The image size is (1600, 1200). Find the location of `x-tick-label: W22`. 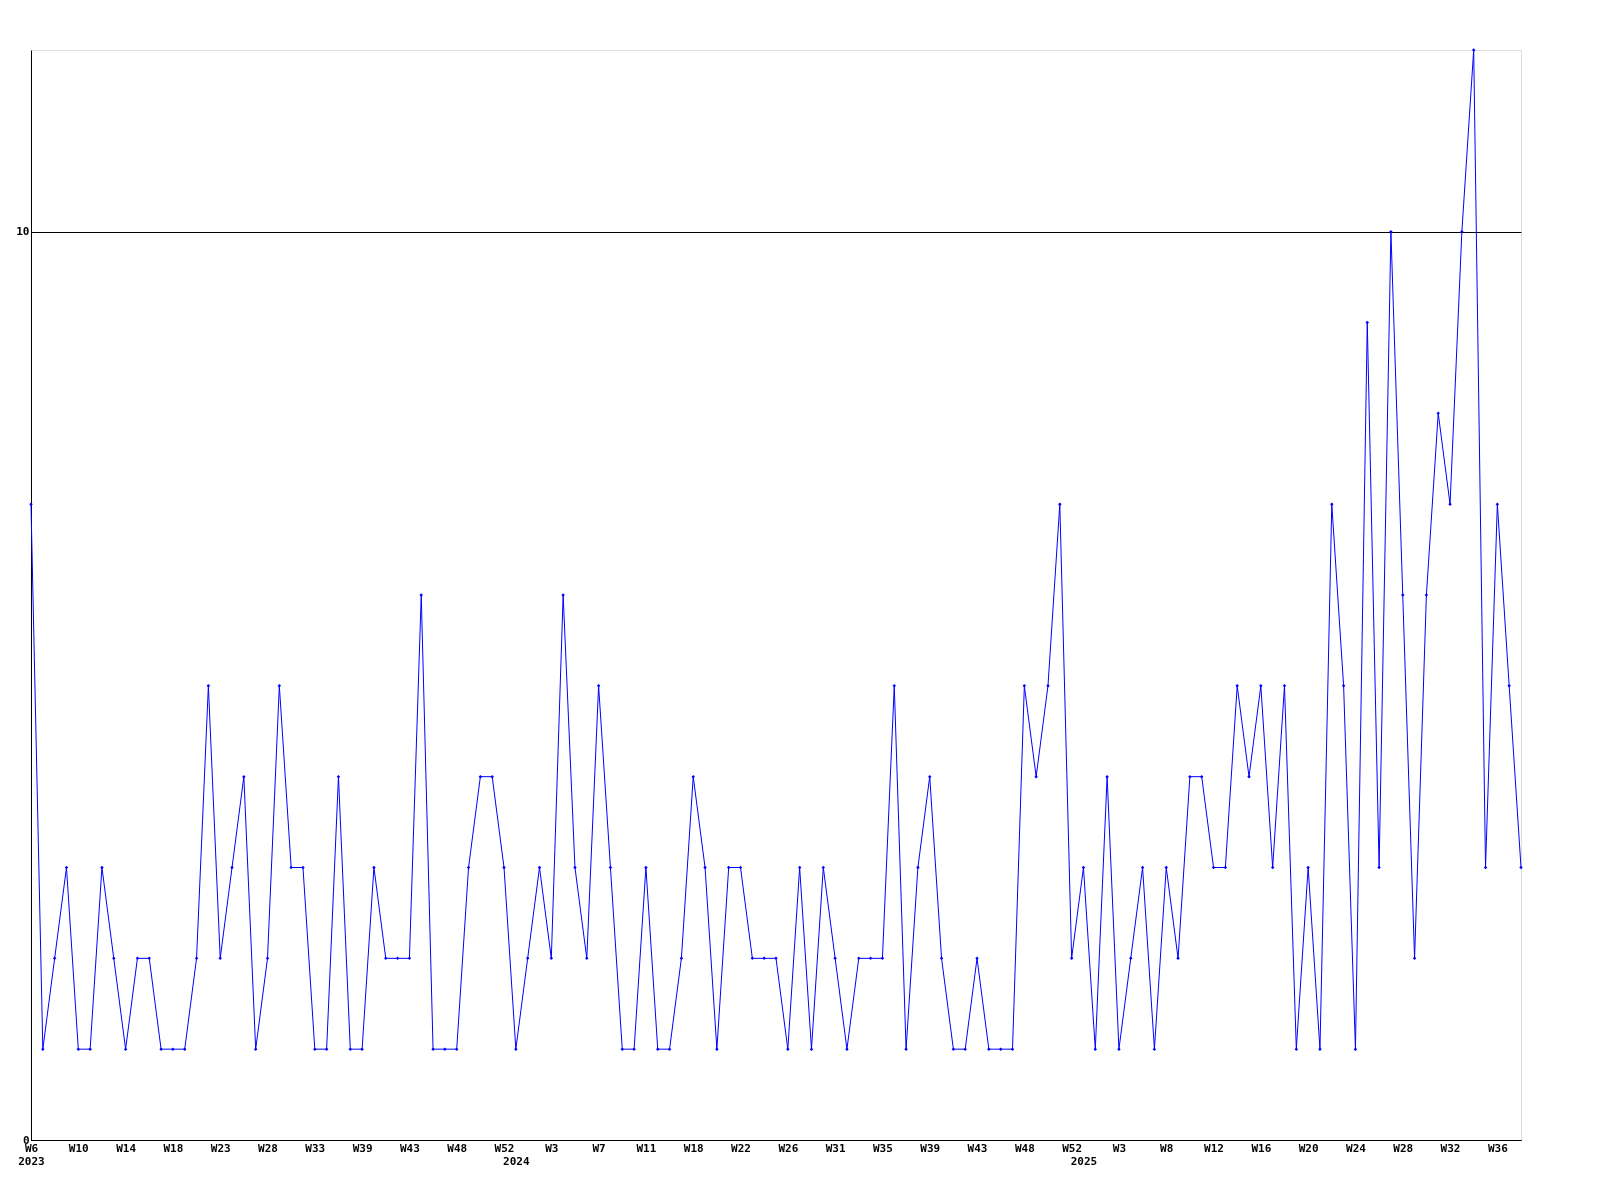

x-tick-label: W22 is located at coordinates (741, 1148).